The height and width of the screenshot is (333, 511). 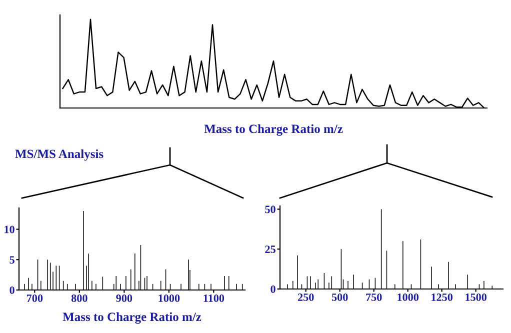 What do you see at coordinates (34, 298) in the screenshot?
I see `x-tick-label: 700` at bounding box center [34, 298].